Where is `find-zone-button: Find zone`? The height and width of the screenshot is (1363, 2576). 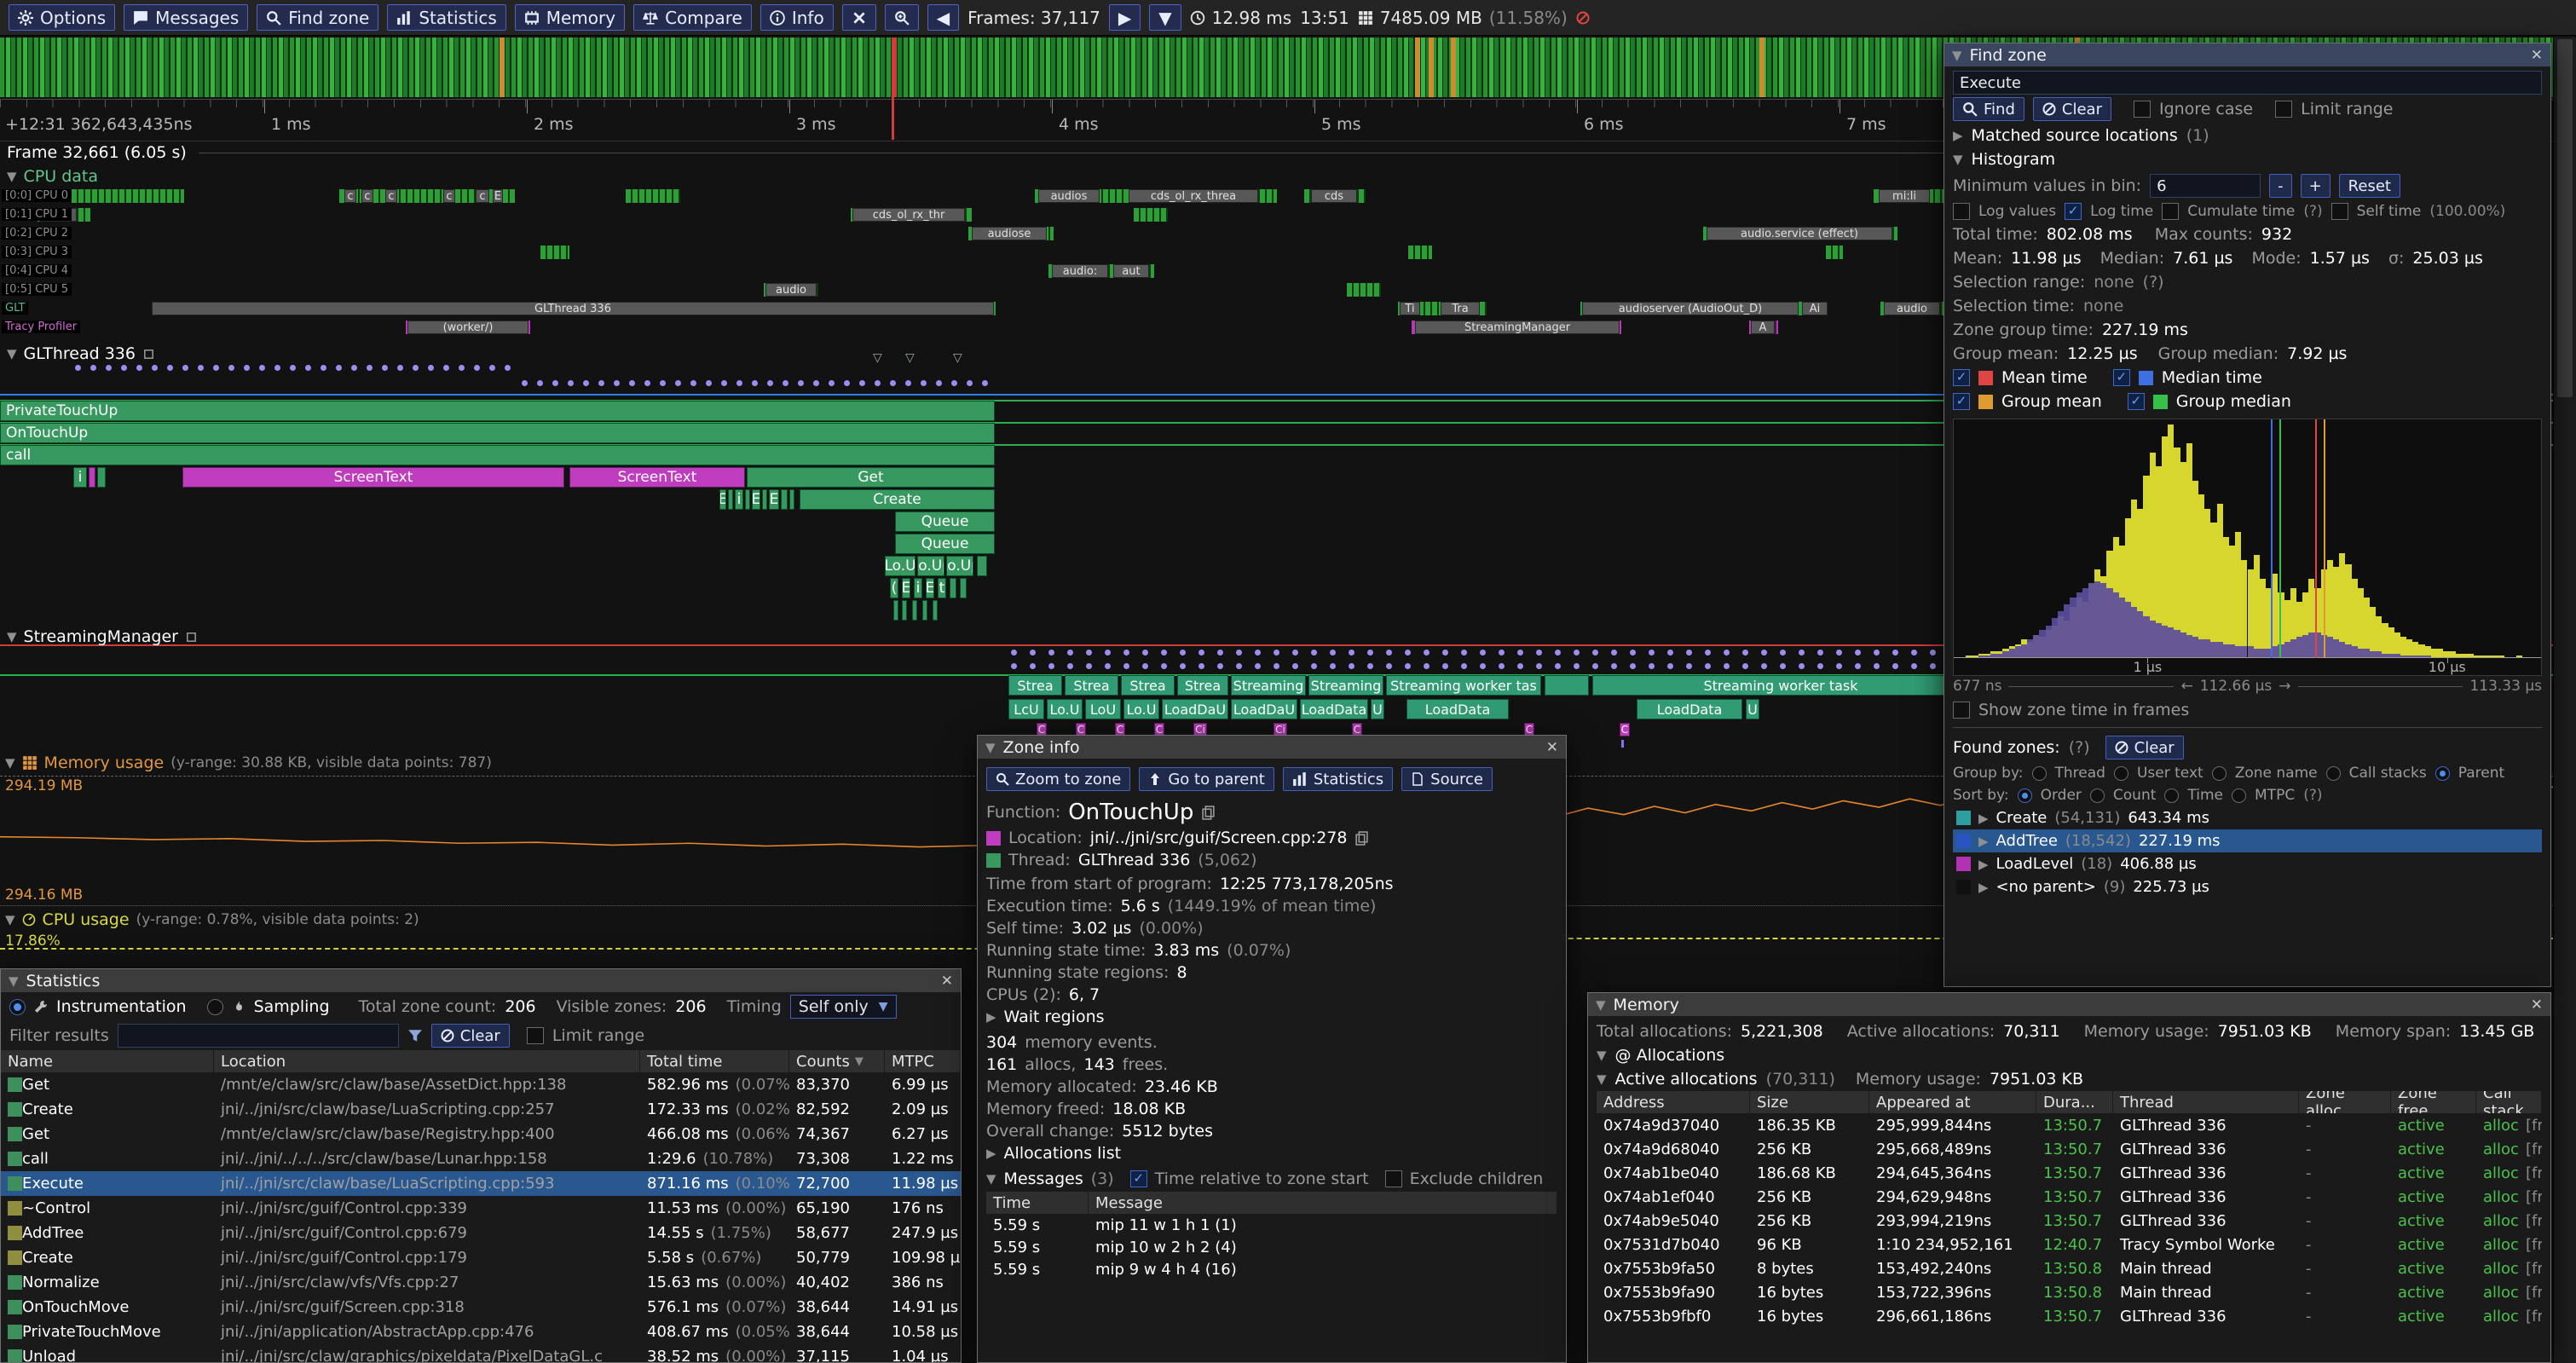
find-zone-button: Find zone is located at coordinates (318, 18).